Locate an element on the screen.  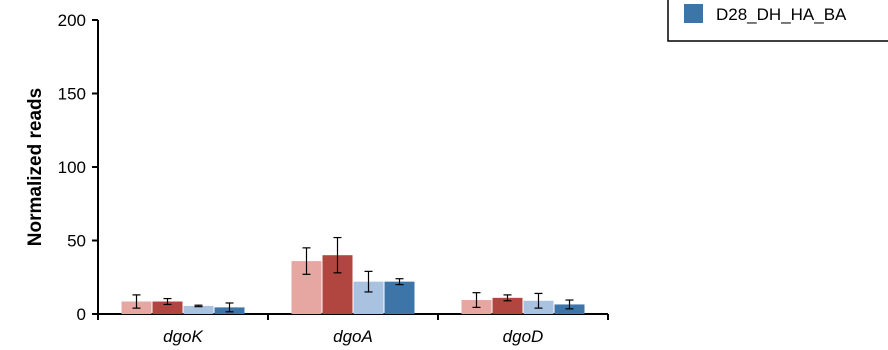
legend: D28_DH_HA_BA is located at coordinates (777, 21).